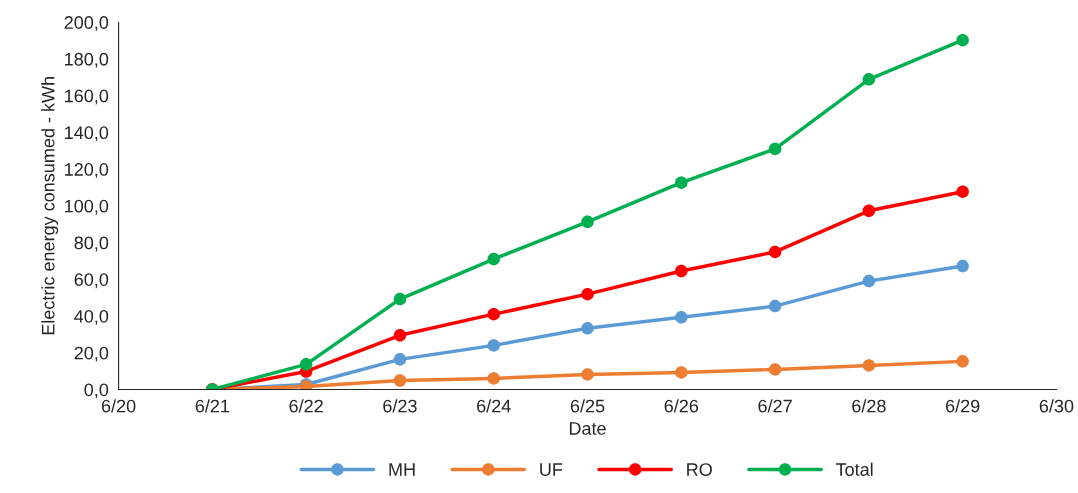  I want to click on legend-label: RO, so click(699, 469).